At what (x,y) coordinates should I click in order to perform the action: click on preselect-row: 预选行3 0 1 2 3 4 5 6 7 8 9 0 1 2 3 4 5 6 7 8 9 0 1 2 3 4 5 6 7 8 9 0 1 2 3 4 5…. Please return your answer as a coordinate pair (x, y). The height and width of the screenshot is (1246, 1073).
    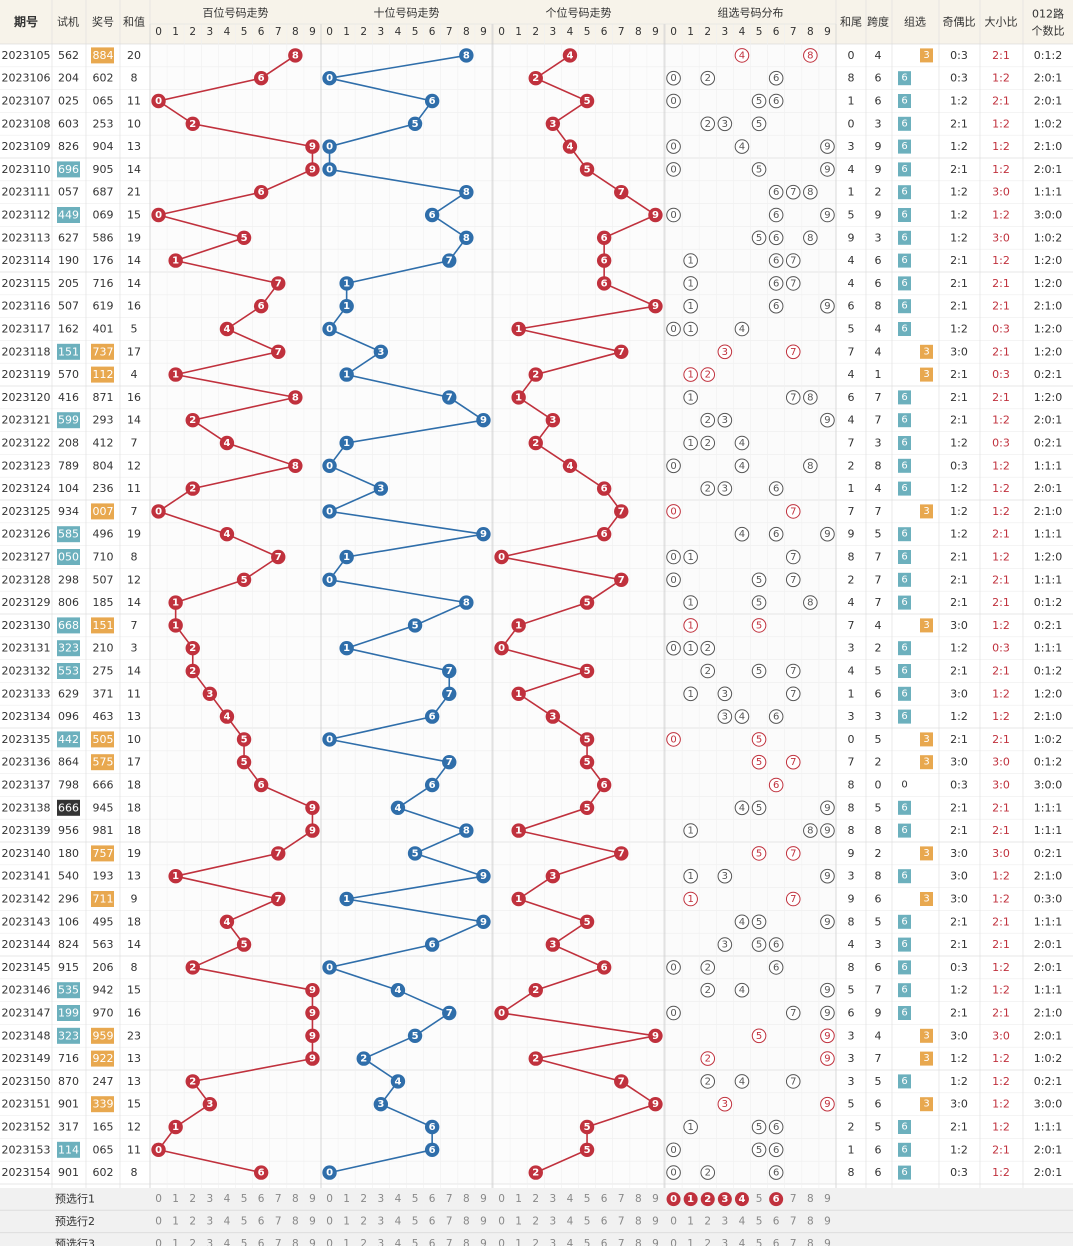
    Looking at the image, I should click on (536, 1241).